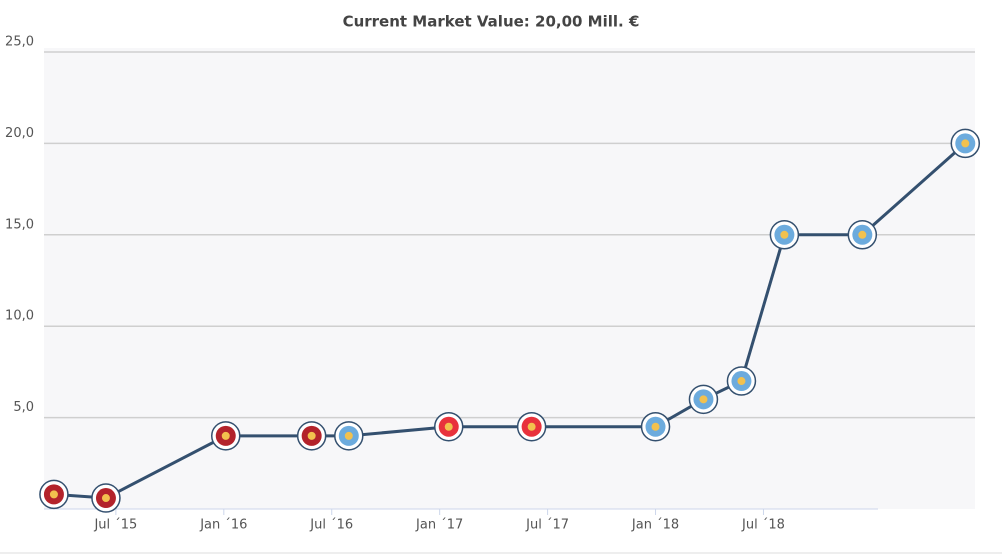 This screenshot has width=1002, height=559. Describe the element at coordinates (331, 525) in the screenshot. I see `x-tick-label: Jul ´16` at that location.